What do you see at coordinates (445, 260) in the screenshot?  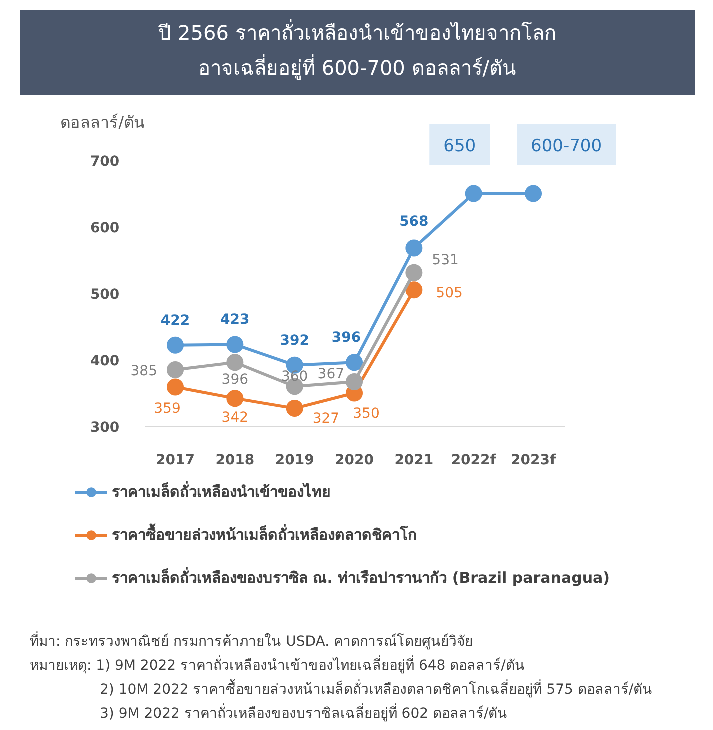 I see `data-label: 531` at bounding box center [445, 260].